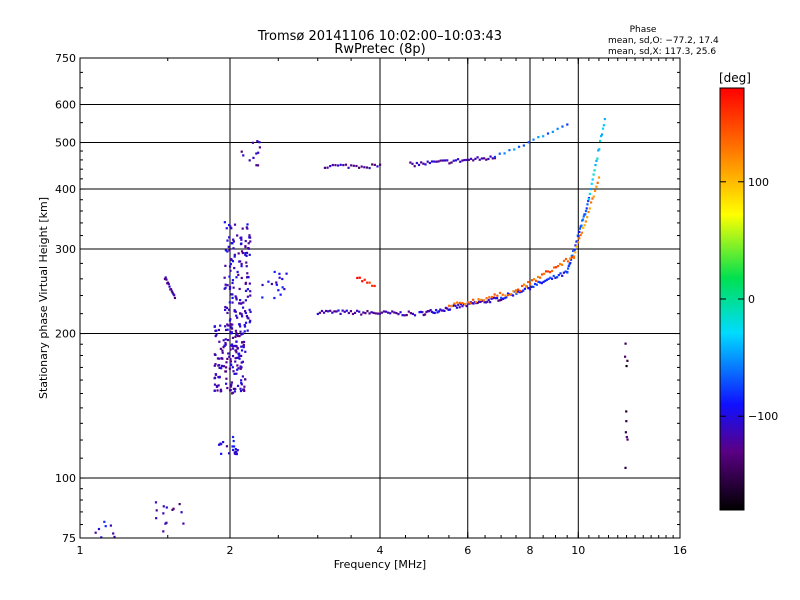  Describe the element at coordinates (65, 249) in the screenshot. I see `y-tick-label: 300` at that location.